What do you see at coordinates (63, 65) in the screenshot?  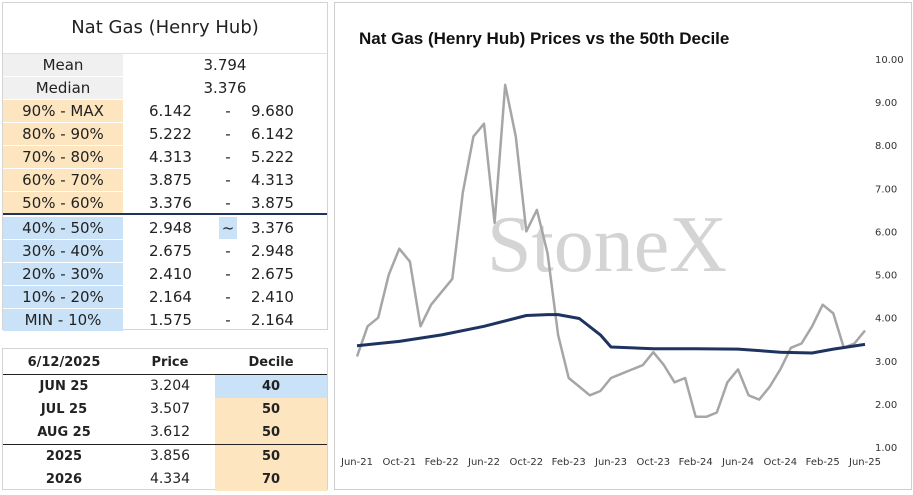 I see `mean-label: Mean` at bounding box center [63, 65].